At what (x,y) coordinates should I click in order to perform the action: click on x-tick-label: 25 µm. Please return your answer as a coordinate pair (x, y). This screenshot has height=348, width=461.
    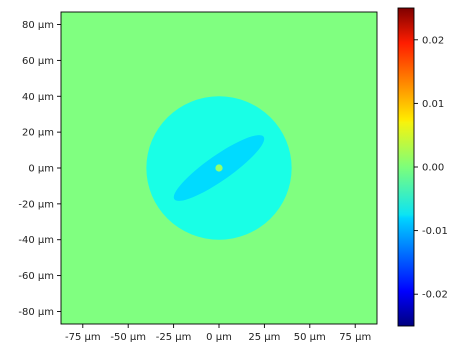
    Looking at the image, I should click on (264, 337).